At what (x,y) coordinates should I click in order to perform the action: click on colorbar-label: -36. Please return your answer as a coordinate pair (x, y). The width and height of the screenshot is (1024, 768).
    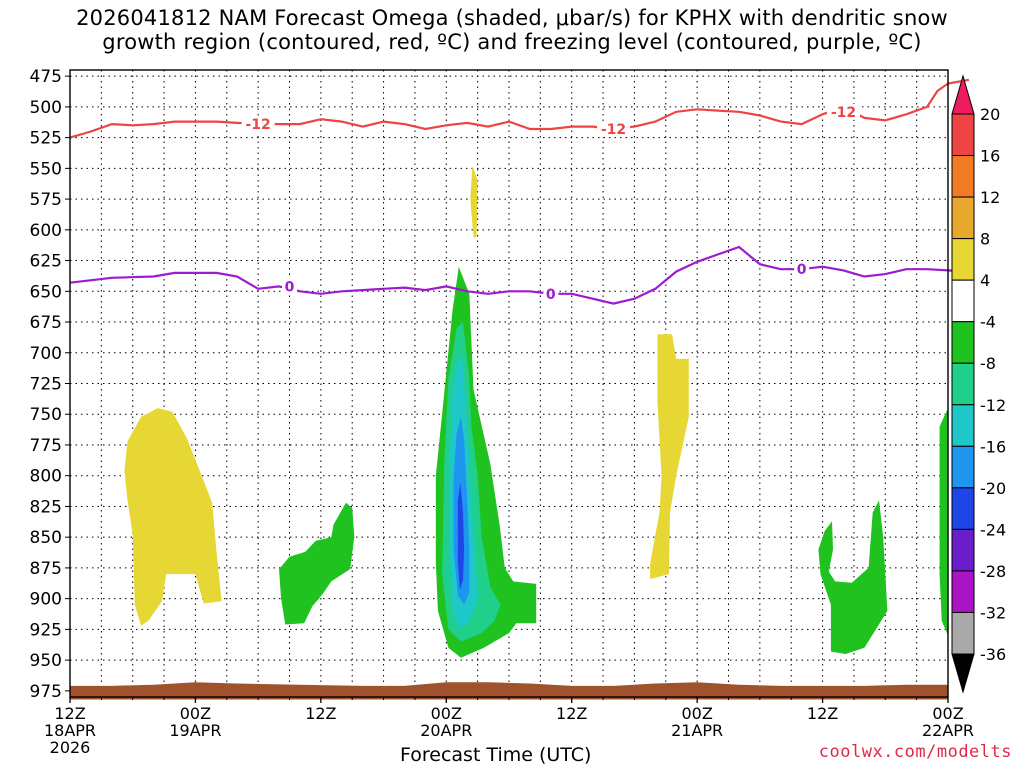
    Looking at the image, I should click on (993, 654).